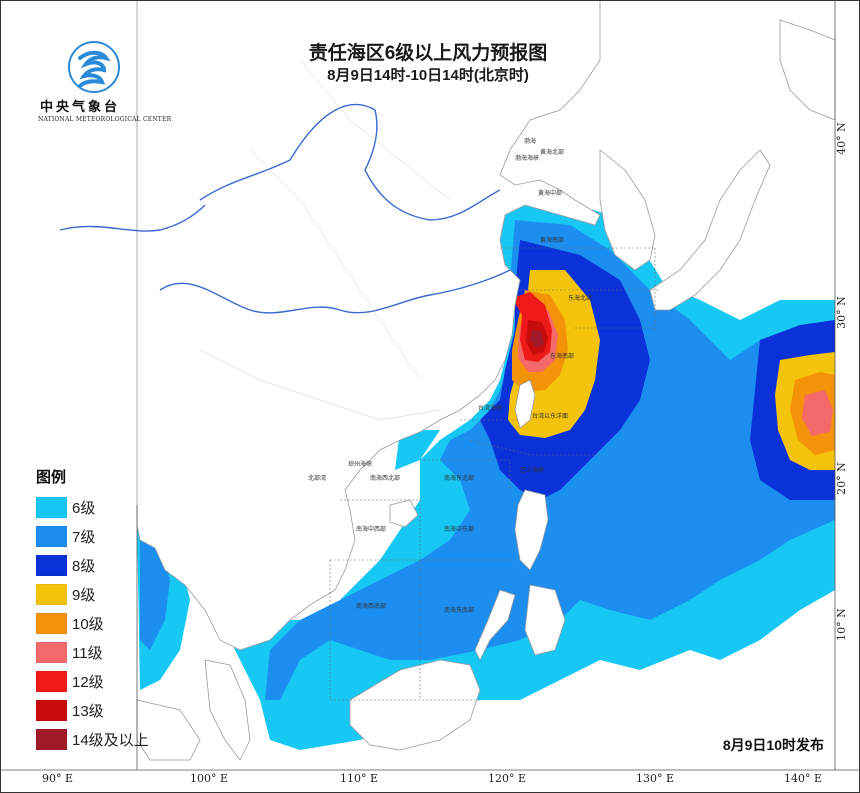 This screenshot has height=793, width=860. I want to click on issue-time: 8月9日10时发布, so click(773, 745).